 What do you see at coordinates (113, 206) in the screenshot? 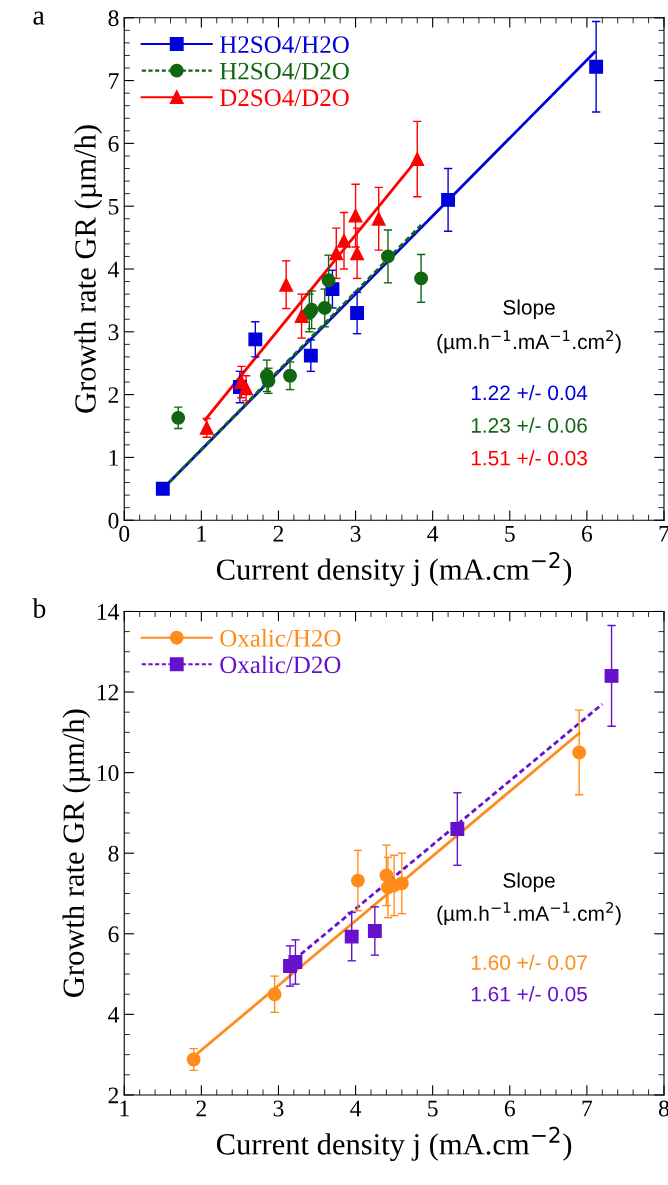
I see `y-tick-label: 5` at bounding box center [113, 206].